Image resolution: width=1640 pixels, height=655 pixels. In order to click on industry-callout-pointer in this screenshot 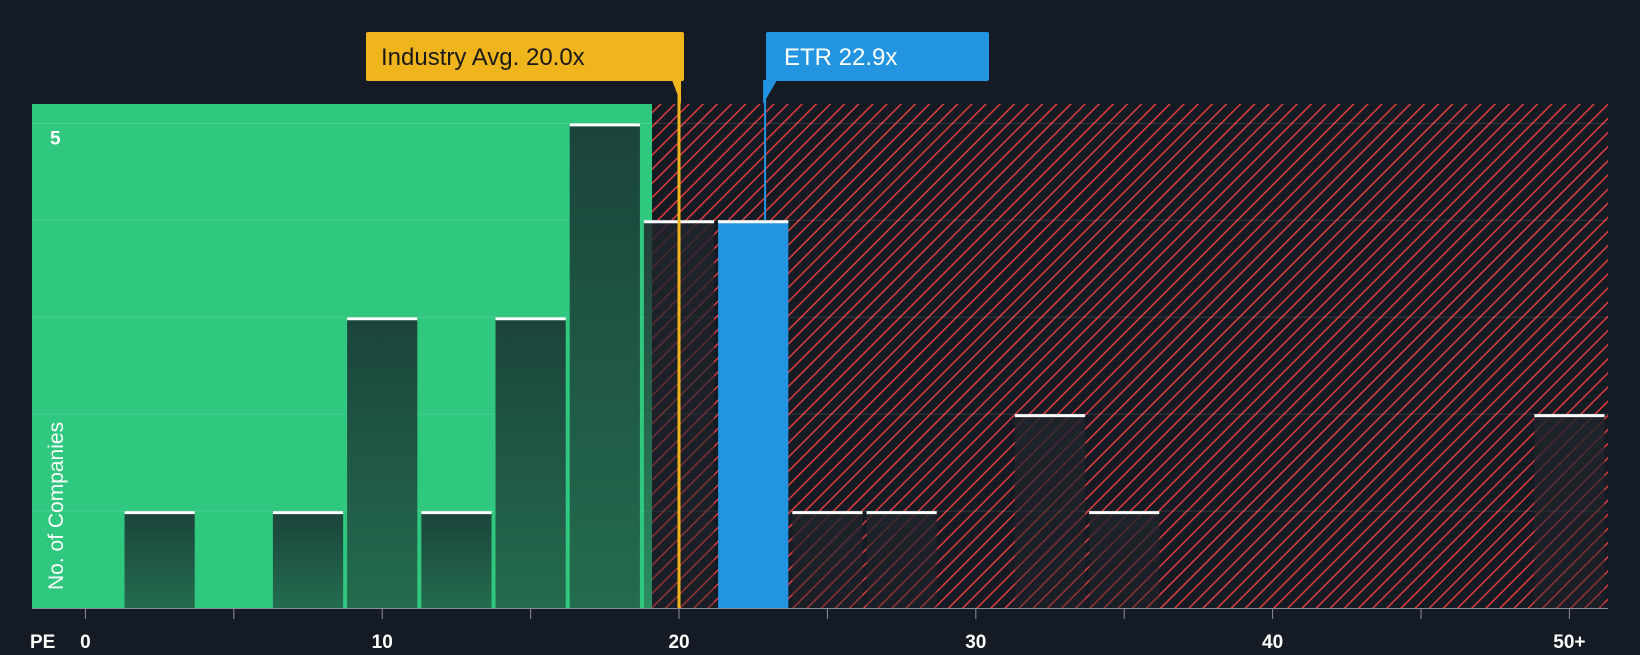, I will do `click(677, 92)`.